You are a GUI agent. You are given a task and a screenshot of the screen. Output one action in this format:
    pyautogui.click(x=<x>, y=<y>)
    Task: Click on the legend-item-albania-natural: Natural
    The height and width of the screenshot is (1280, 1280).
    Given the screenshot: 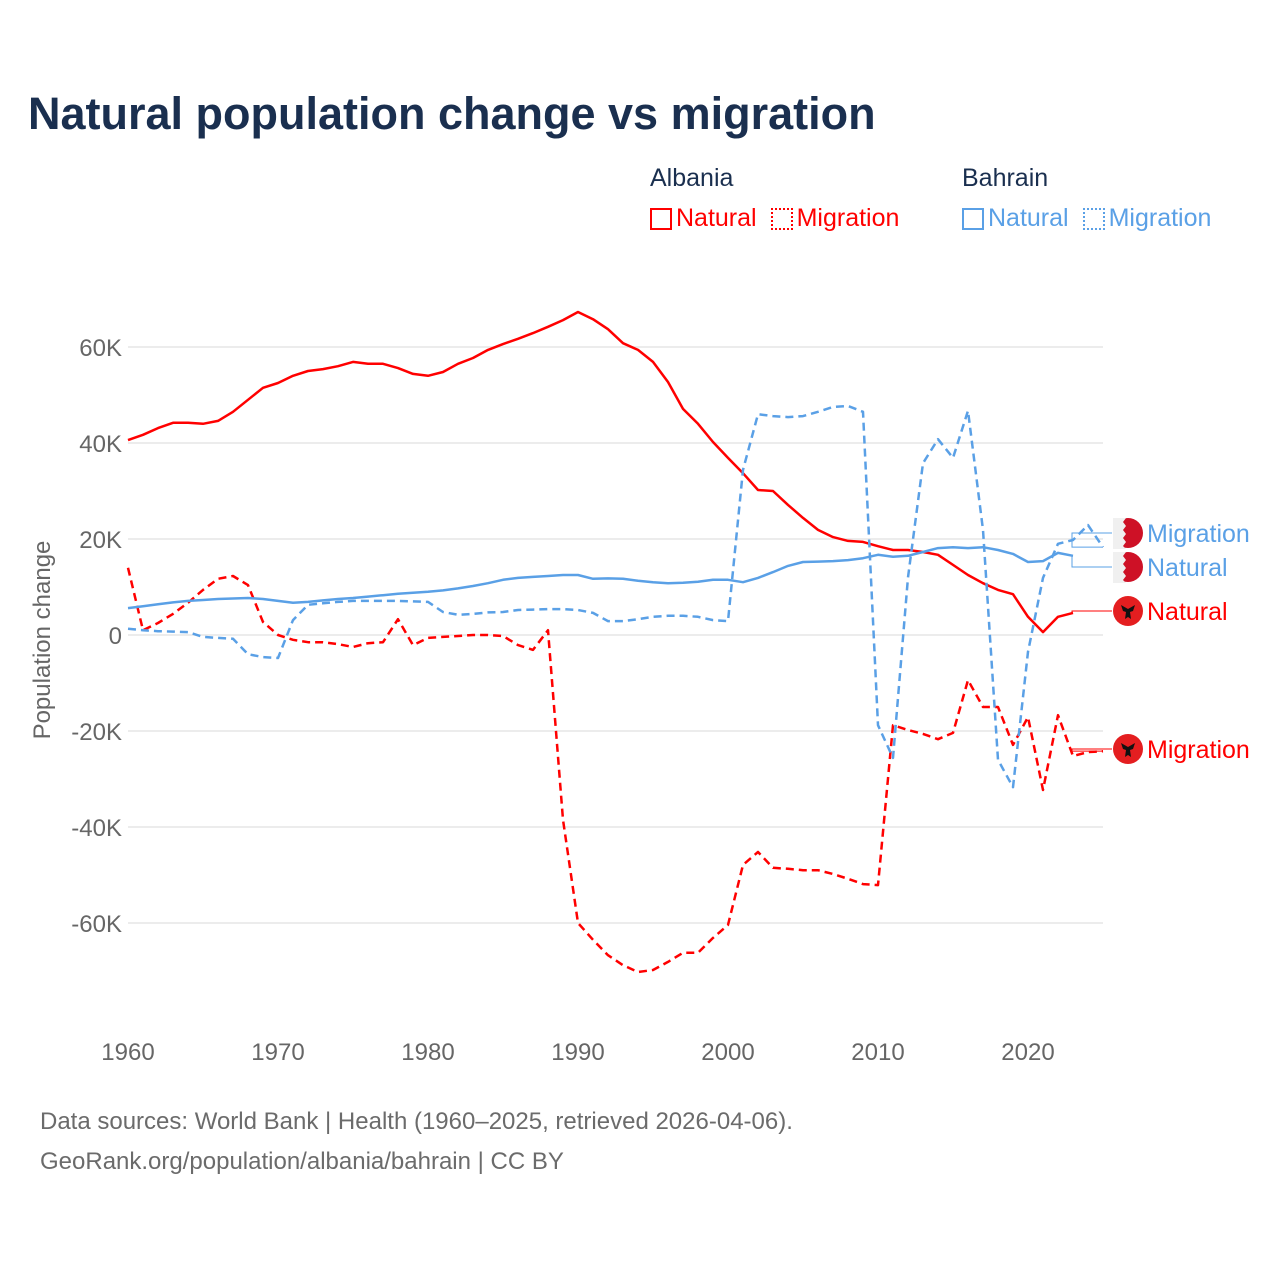 What is the action you would take?
    pyautogui.click(x=703, y=218)
    